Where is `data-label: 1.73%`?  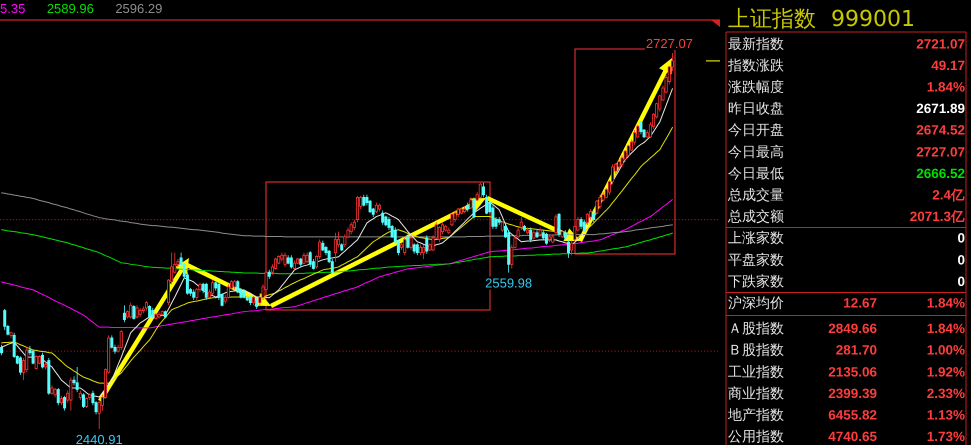 data-label: 1.73% is located at coordinates (945, 436).